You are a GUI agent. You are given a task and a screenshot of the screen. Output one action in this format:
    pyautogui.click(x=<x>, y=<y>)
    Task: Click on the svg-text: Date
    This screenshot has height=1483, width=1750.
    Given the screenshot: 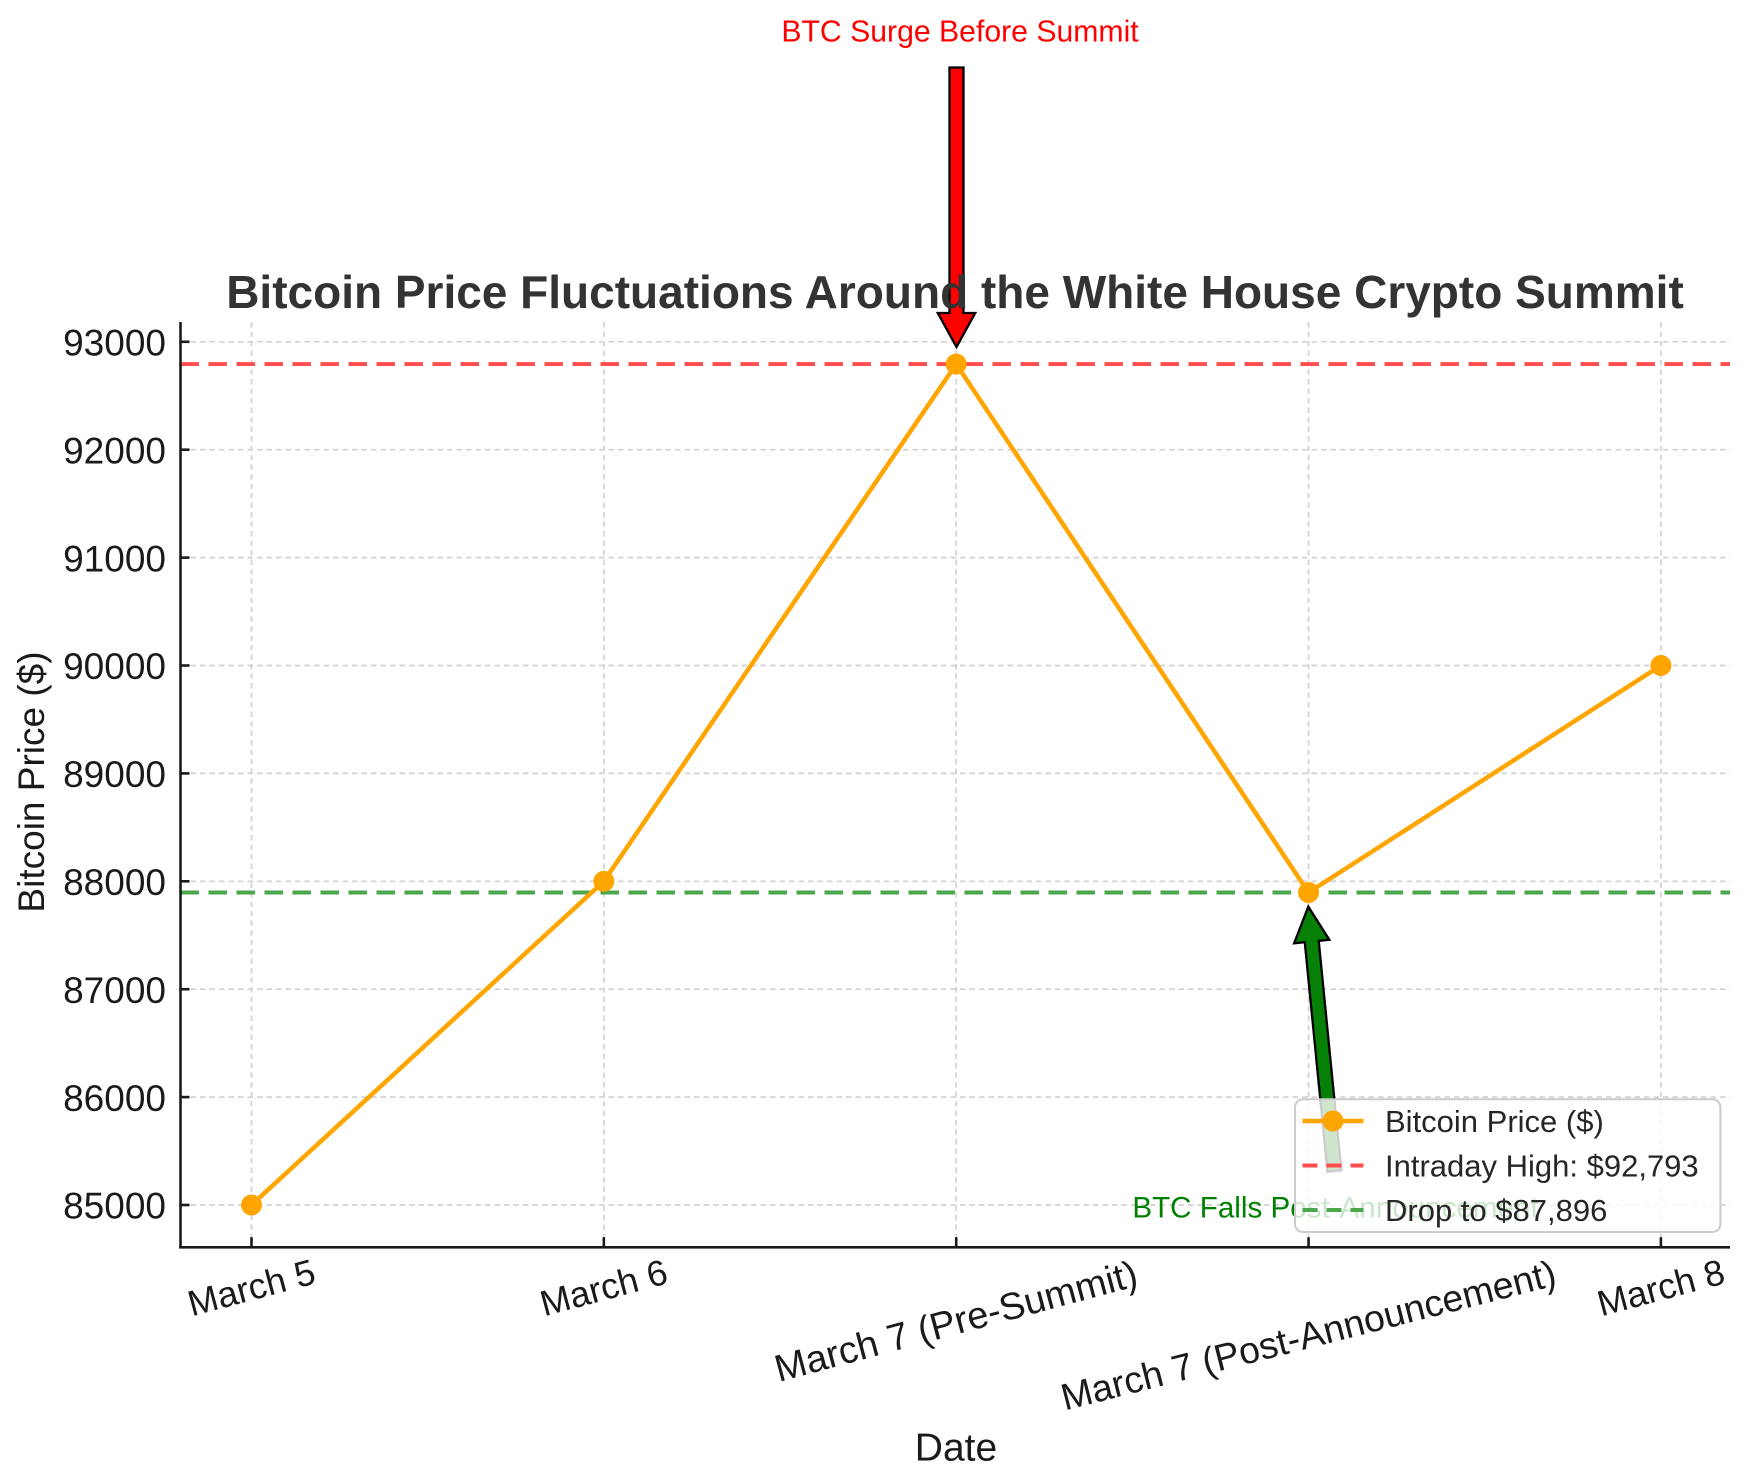 What is the action you would take?
    pyautogui.click(x=956, y=1448)
    